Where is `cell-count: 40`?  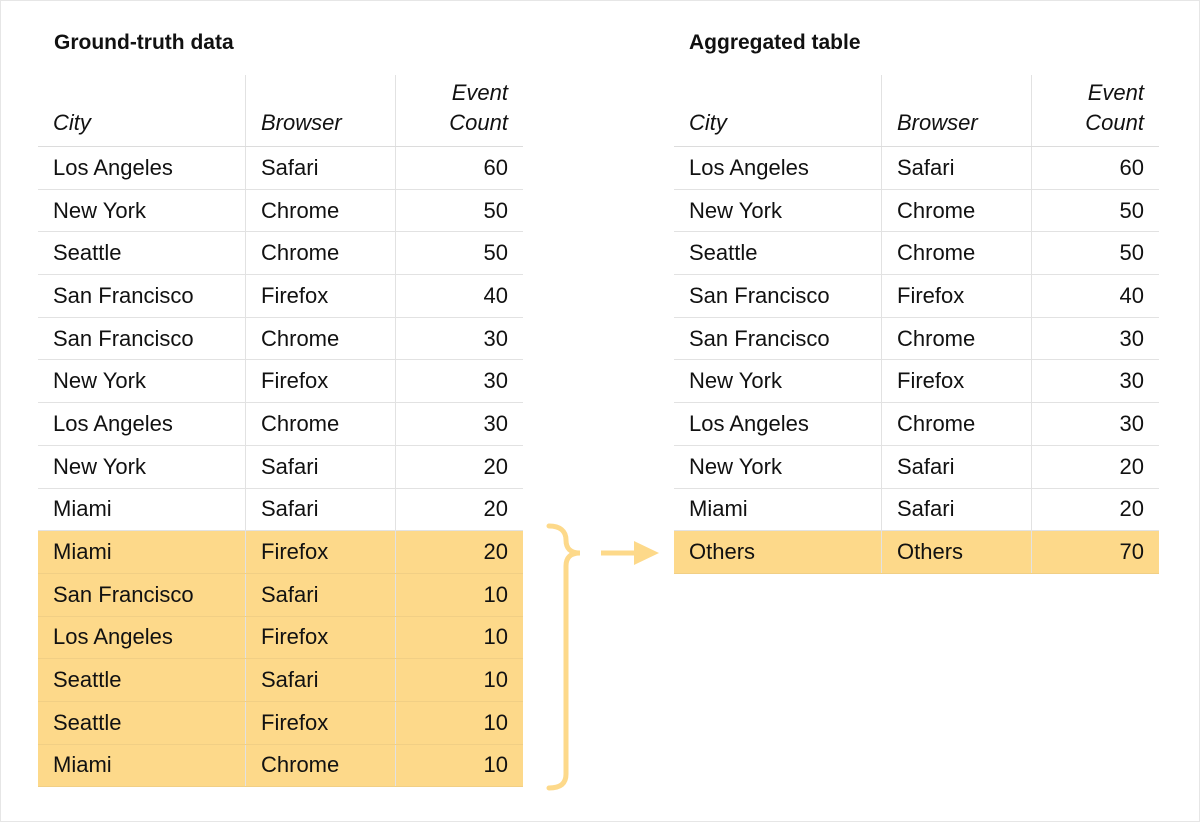 cell-count: 40 is located at coordinates (495, 295).